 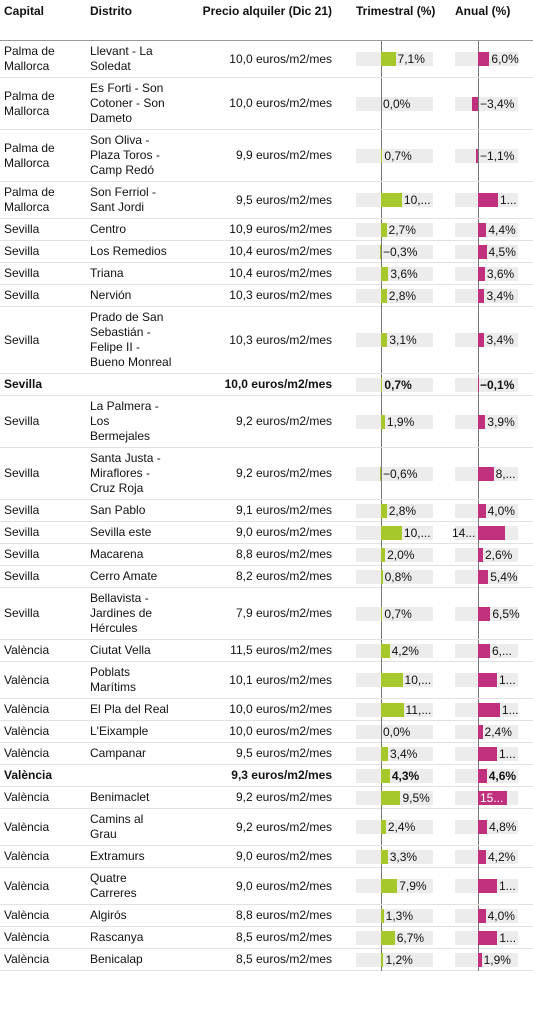 What do you see at coordinates (489, 577) in the screenshot?
I see `anual-box: 5,4%` at bounding box center [489, 577].